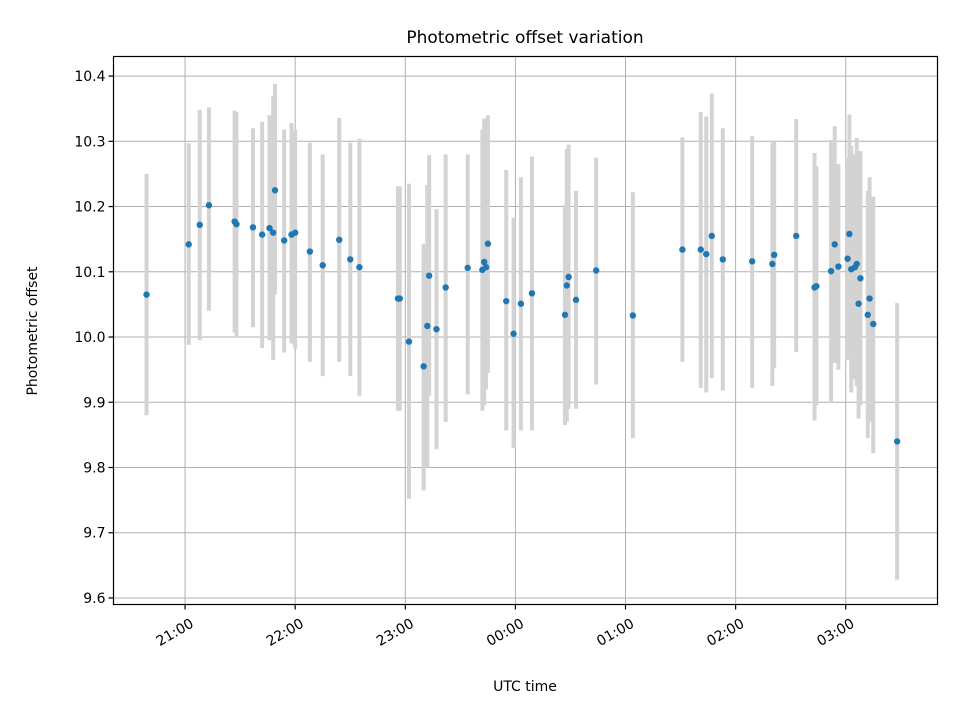  What do you see at coordinates (94, 469) in the screenshot?
I see `y-tick-label: 9.8` at bounding box center [94, 469].